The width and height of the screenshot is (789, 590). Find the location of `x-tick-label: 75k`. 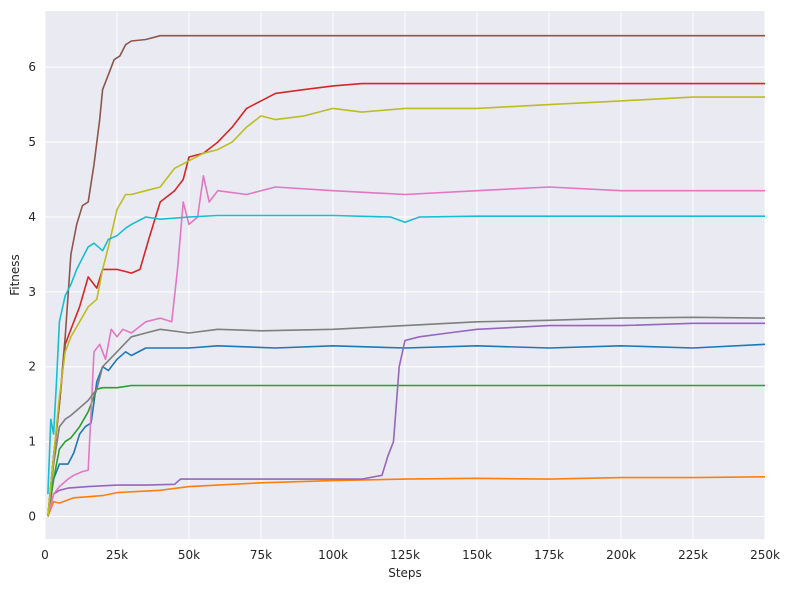

x-tick-label: 75k is located at coordinates (261, 555).